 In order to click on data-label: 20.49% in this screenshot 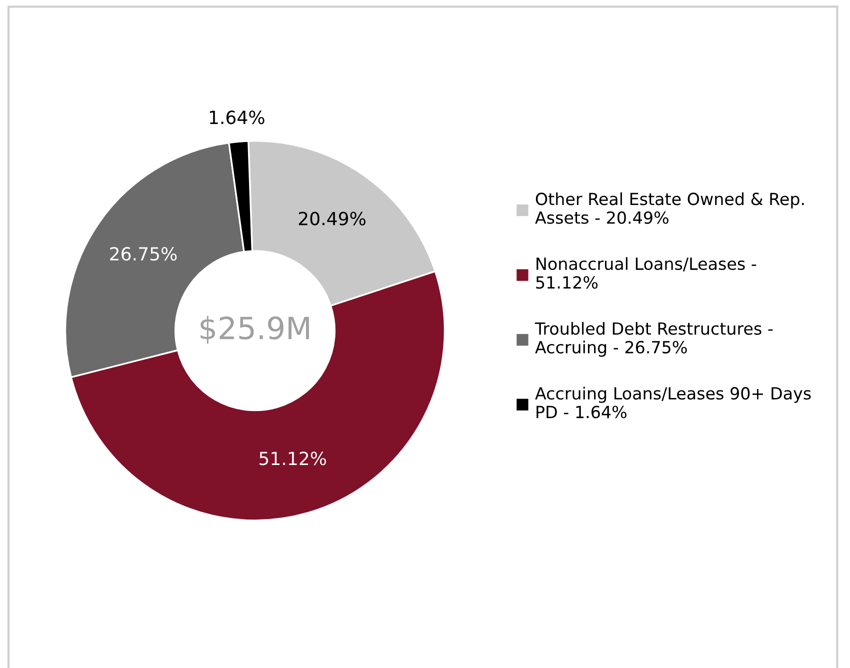, I will do `click(332, 219)`.